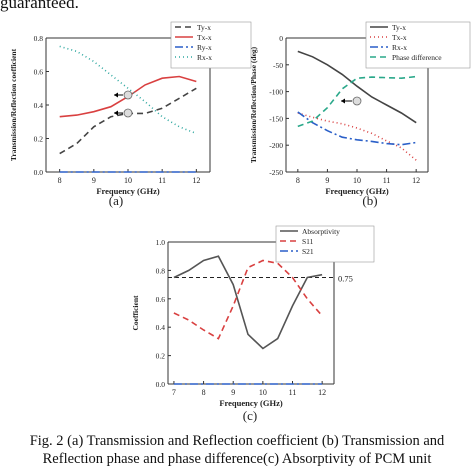 Image resolution: width=474 pixels, height=472 pixels. I want to click on y-tick-label: -250, so click(276, 172).